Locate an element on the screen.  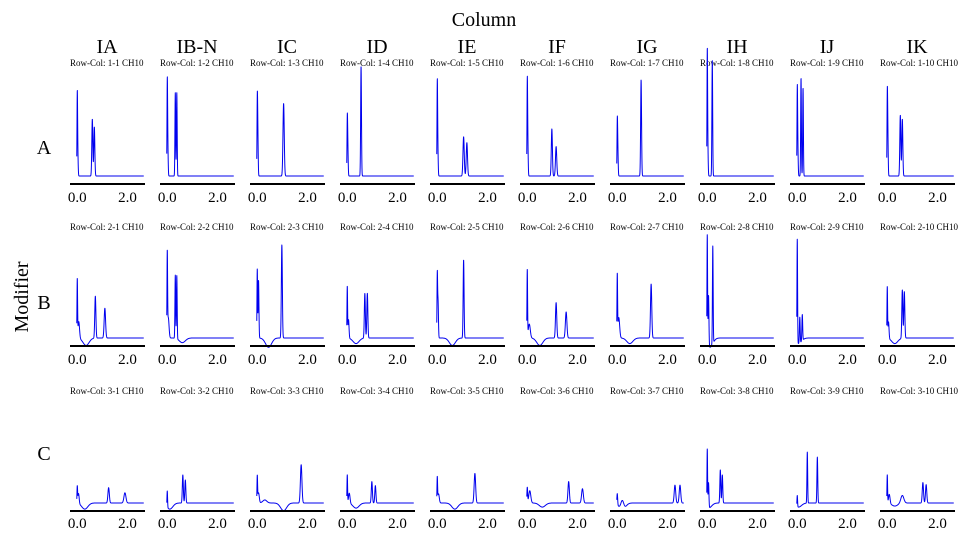
panel: Row-Col: 3-7 CH10 0.0 2.0 is located at coordinates (646, 459).